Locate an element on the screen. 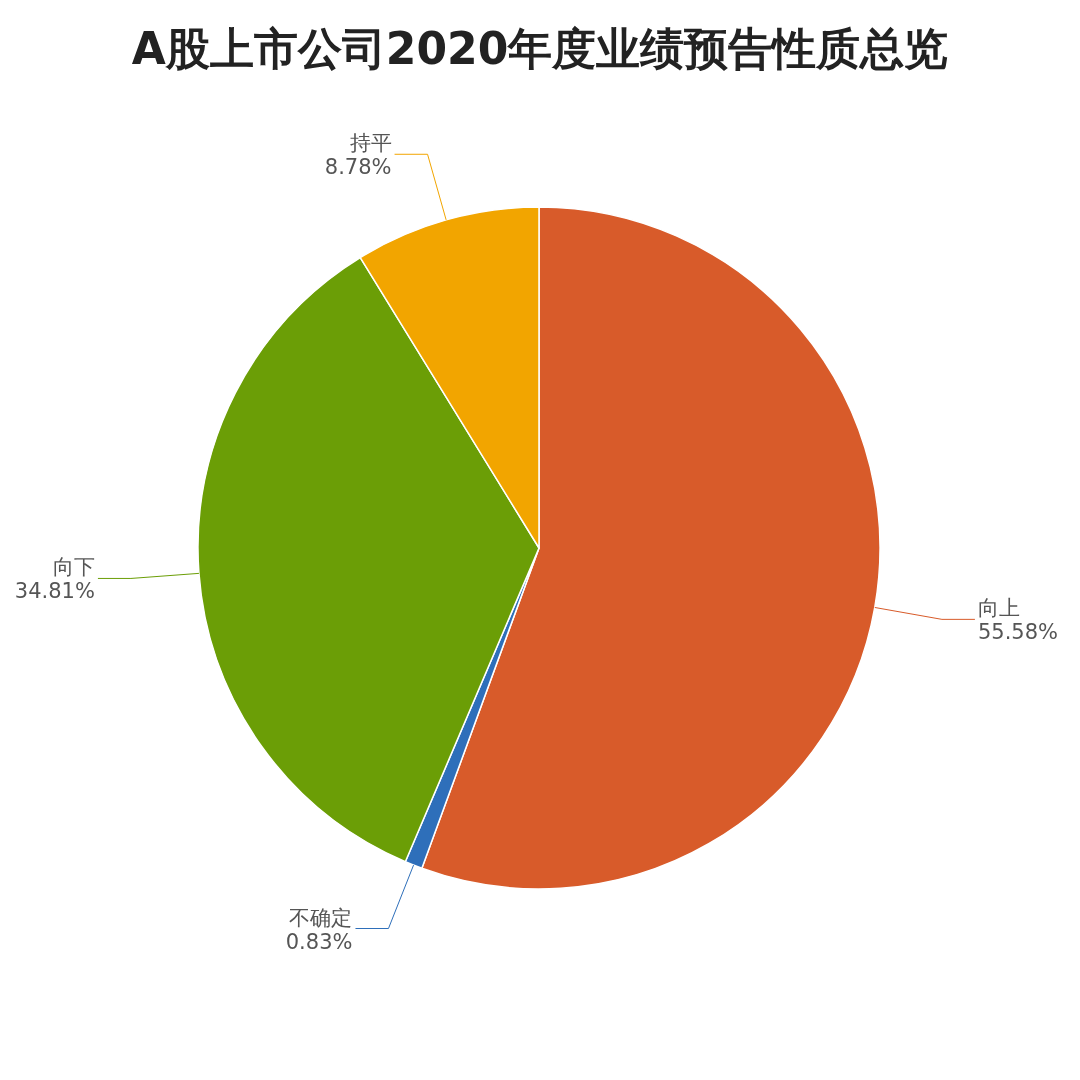 The width and height of the screenshot is (1080, 1080). slice-label: 持平 is located at coordinates (370, 143).